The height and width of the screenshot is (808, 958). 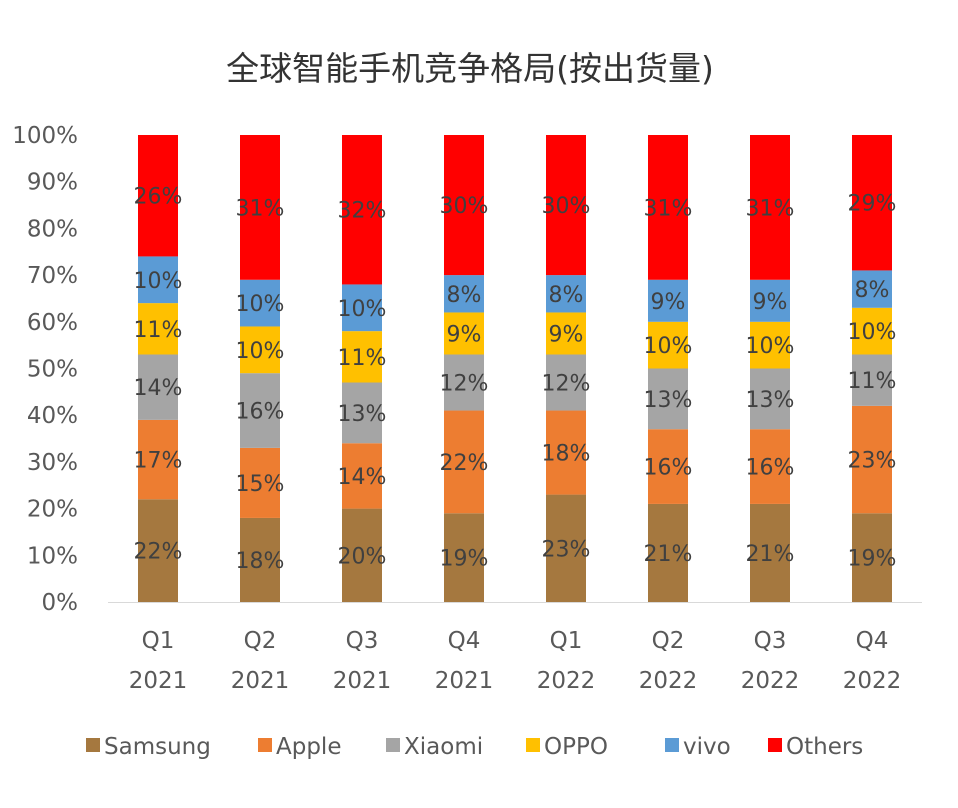 What do you see at coordinates (707, 747) in the screenshot?
I see `legend-label: vivo` at bounding box center [707, 747].